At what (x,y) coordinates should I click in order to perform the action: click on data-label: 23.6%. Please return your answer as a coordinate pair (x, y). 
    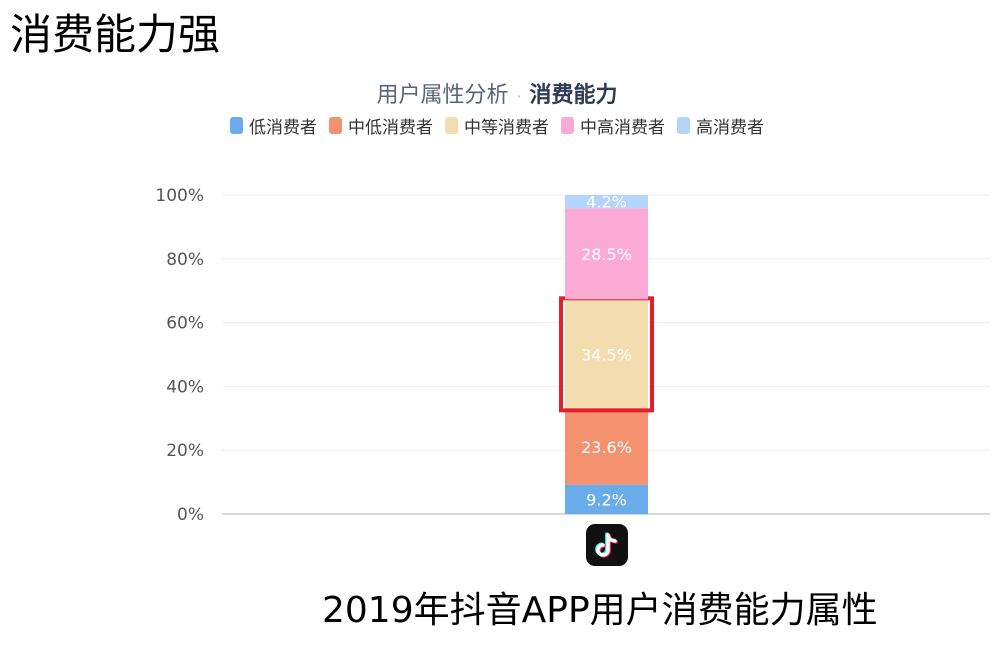
    Looking at the image, I should click on (606, 447).